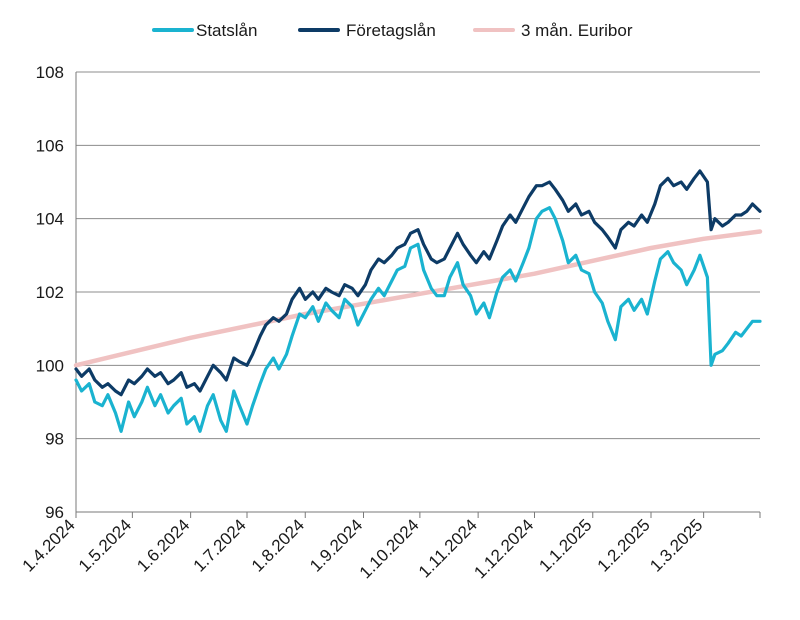  What do you see at coordinates (50, 72) in the screenshot?
I see `y-tick-label: 108` at bounding box center [50, 72].